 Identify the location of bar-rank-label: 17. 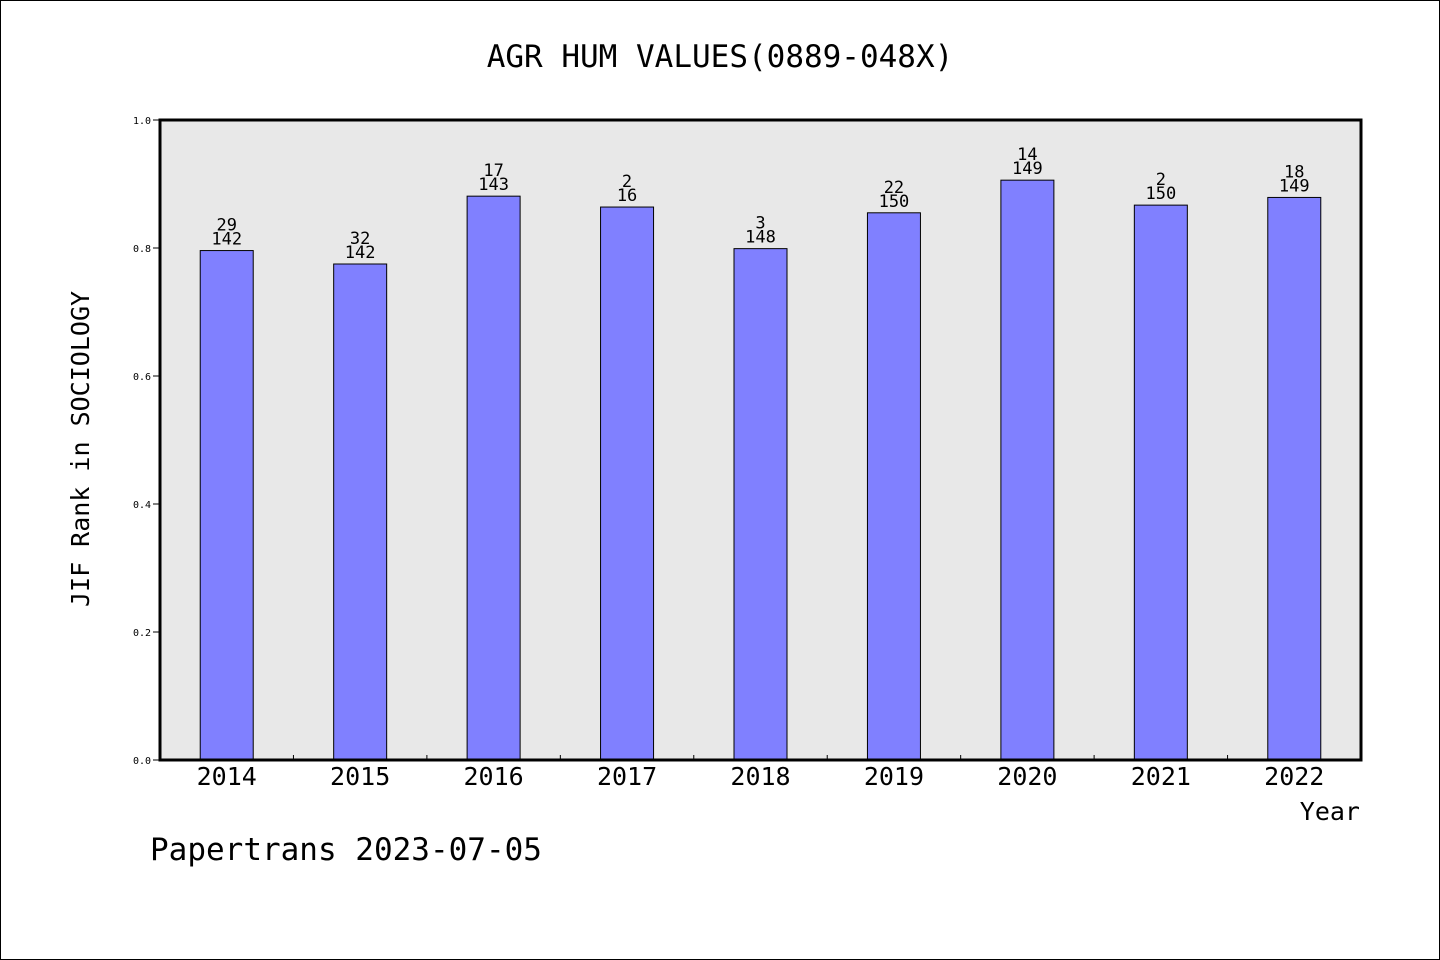
(493, 171).